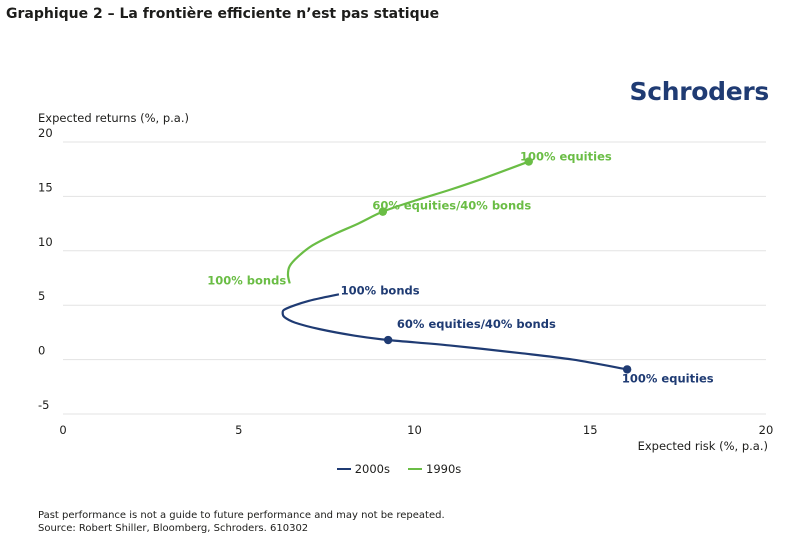 The image size is (798, 544). I want to click on x-tick-label: 0, so click(62, 430).